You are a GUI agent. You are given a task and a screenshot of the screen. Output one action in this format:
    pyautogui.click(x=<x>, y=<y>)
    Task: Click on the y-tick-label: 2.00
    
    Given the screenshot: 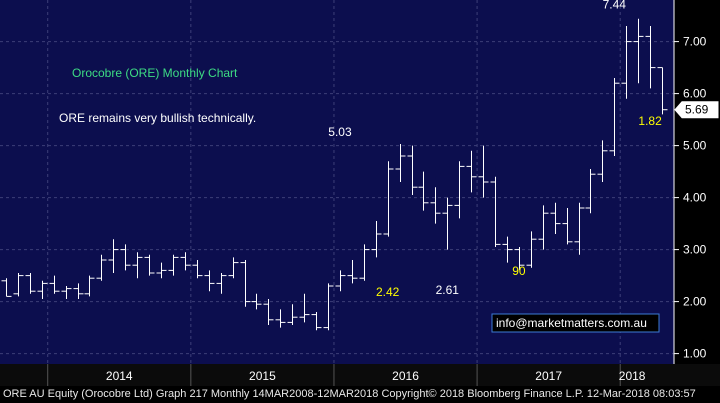 What is the action you would take?
    pyautogui.click(x=695, y=302)
    